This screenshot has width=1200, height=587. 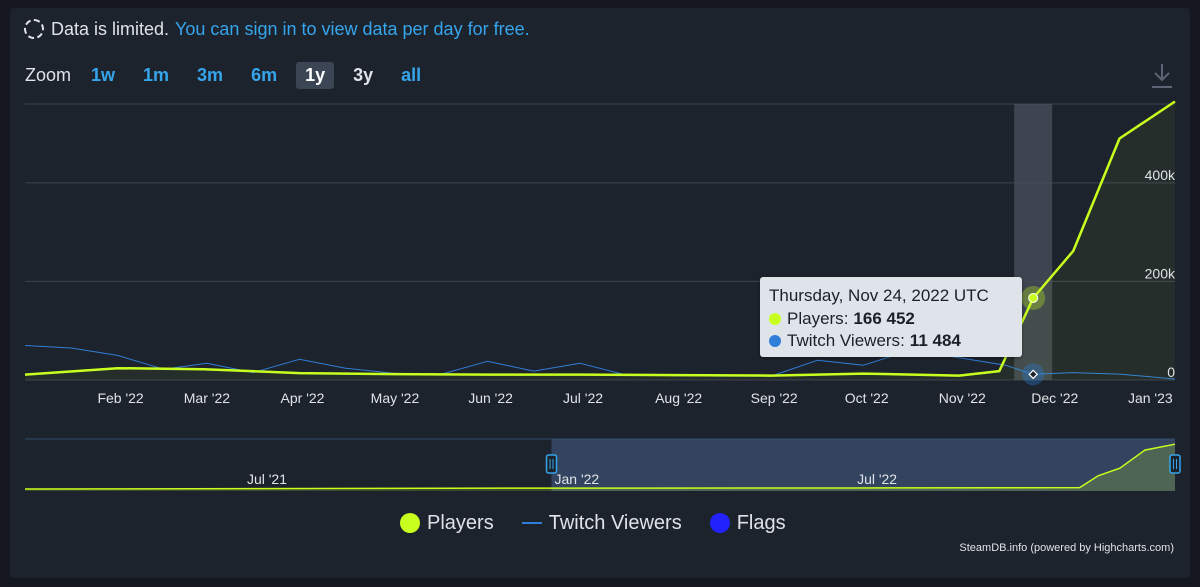 I want to click on x-tick-label: Feb '22, so click(x=120, y=398).